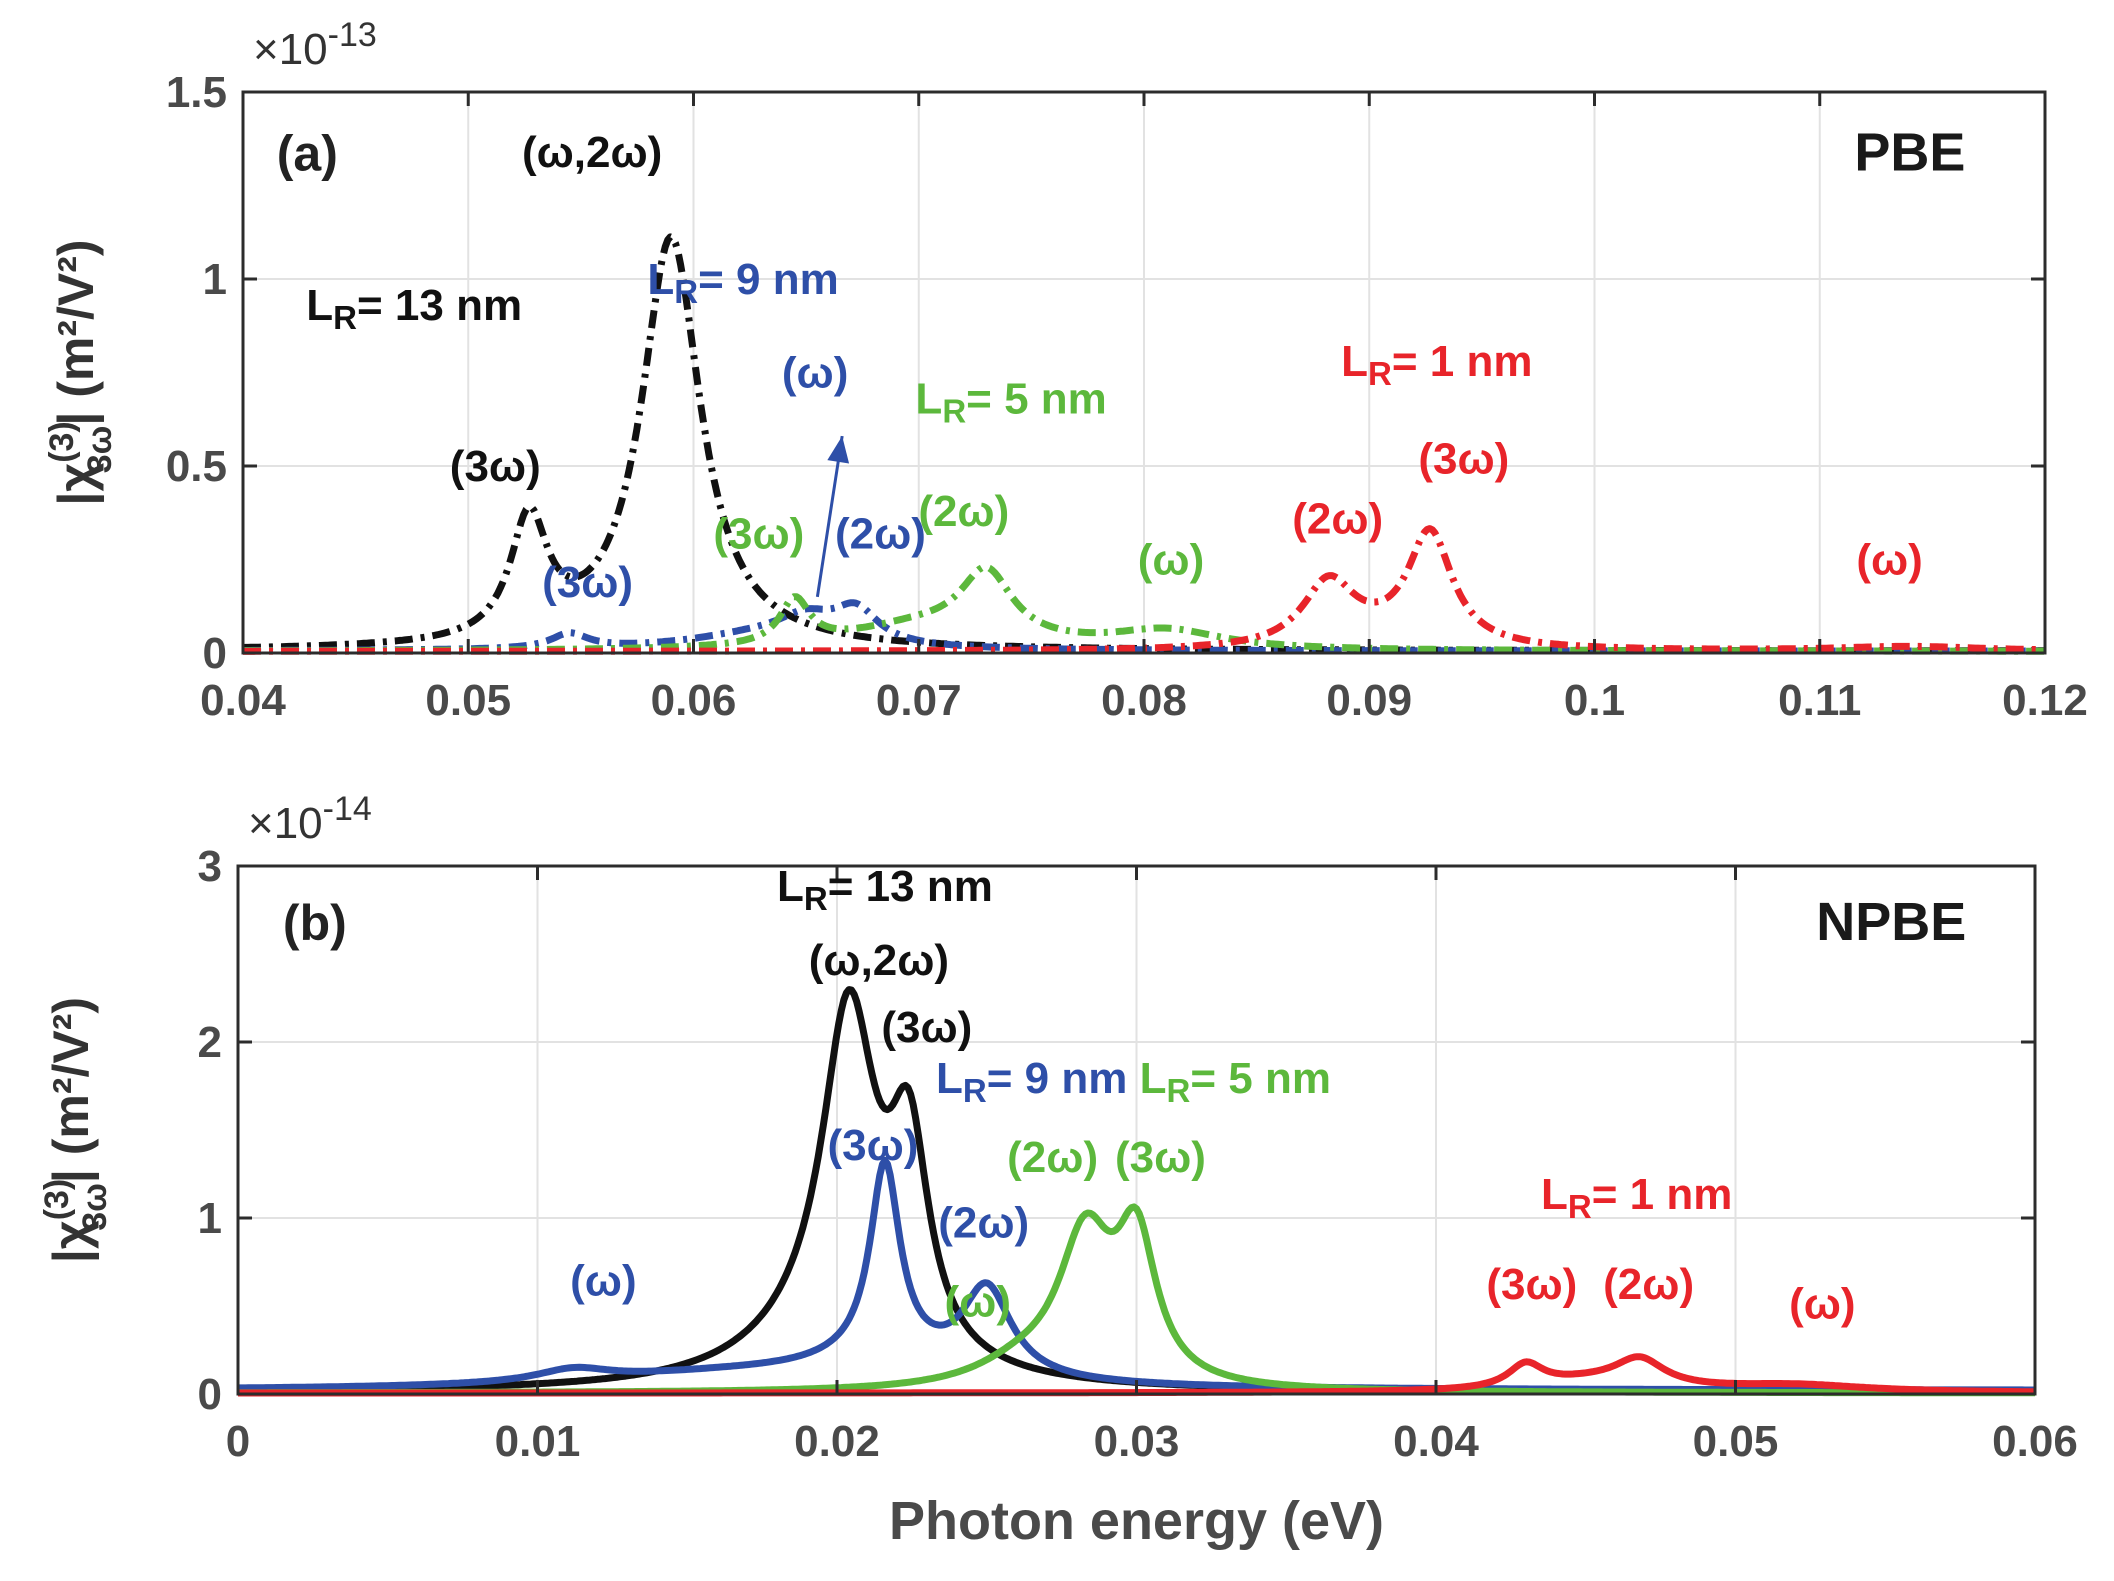  What do you see at coordinates (210, 866) in the screenshot?
I see `y-tick-label: 3` at bounding box center [210, 866].